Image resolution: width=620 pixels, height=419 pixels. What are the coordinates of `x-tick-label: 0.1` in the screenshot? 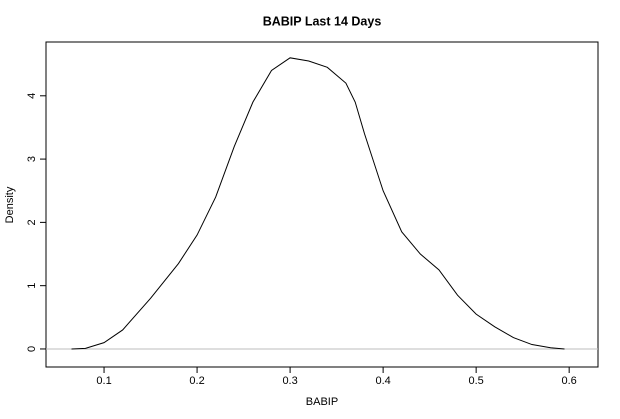 It's located at (103, 381).